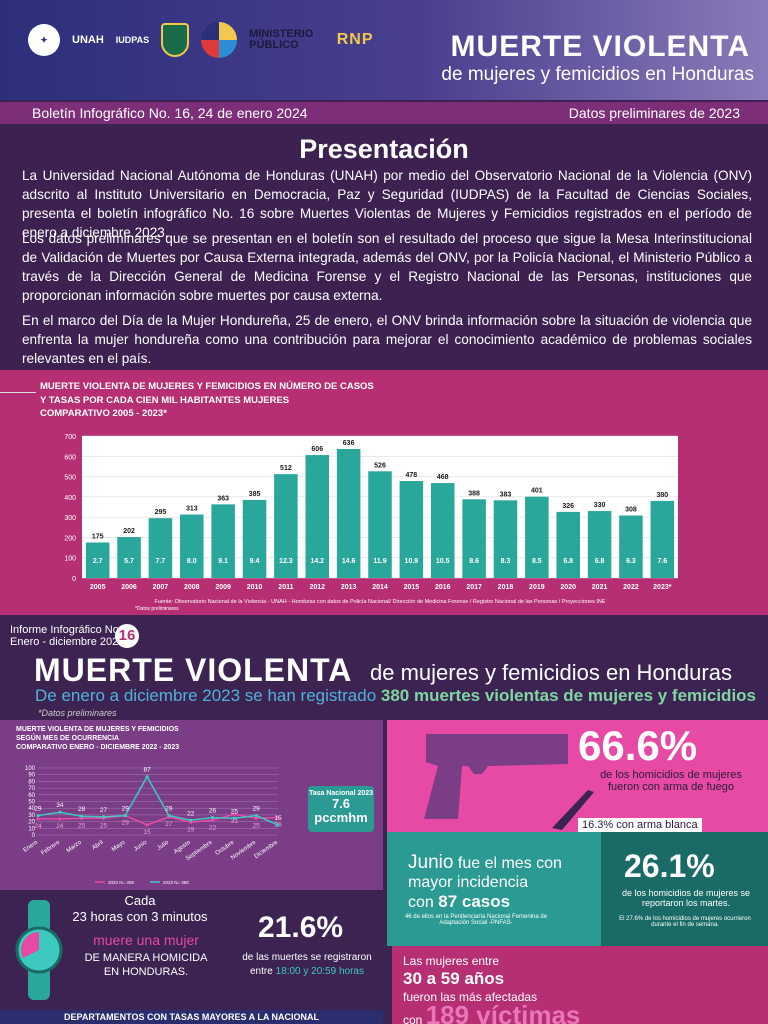 The width and height of the screenshot is (768, 1024). I want to click on national-rate-box: Tasa Nacional 2023 7.6 pccmhm, so click(341, 809).